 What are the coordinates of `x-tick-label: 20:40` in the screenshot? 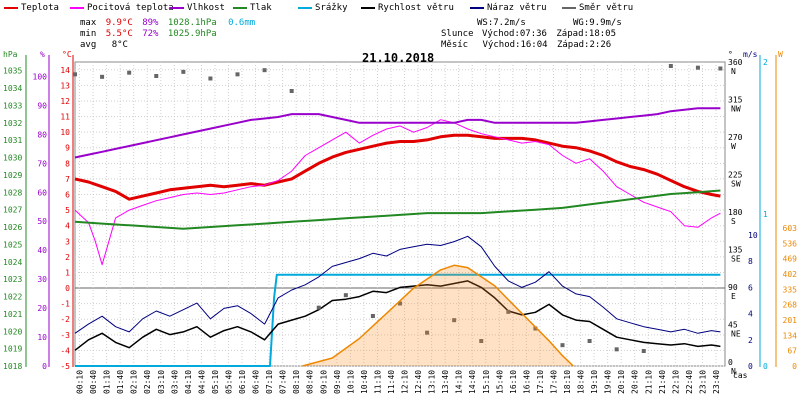 It's located at (635, 382).